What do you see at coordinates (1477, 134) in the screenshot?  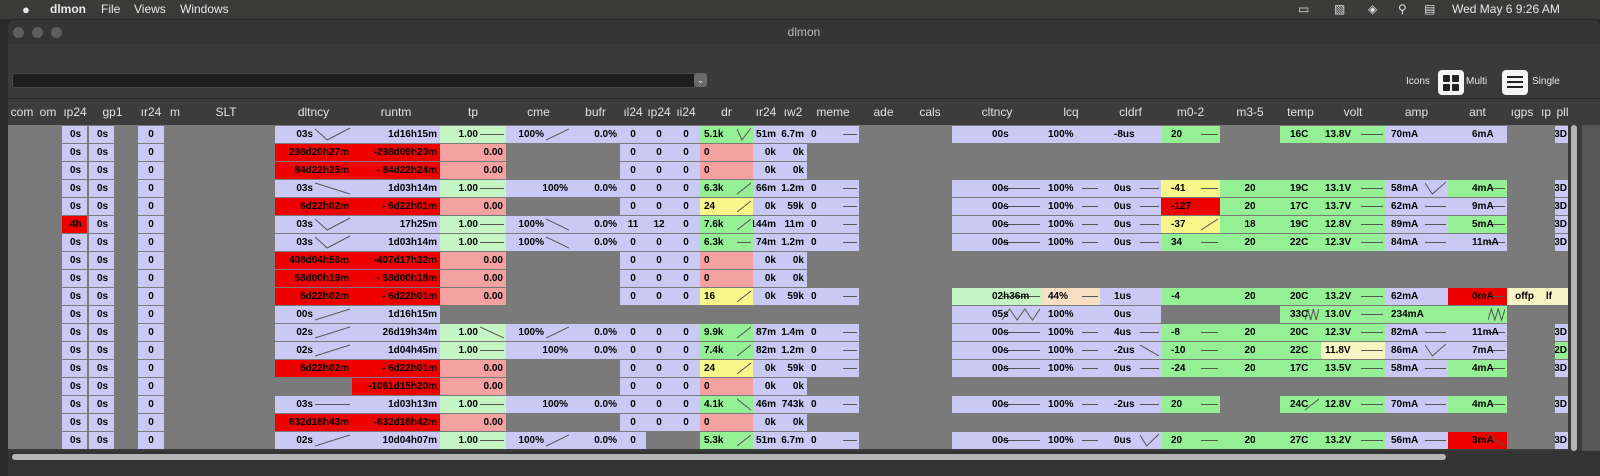 I see `cell-ant: 6mA` at bounding box center [1477, 134].